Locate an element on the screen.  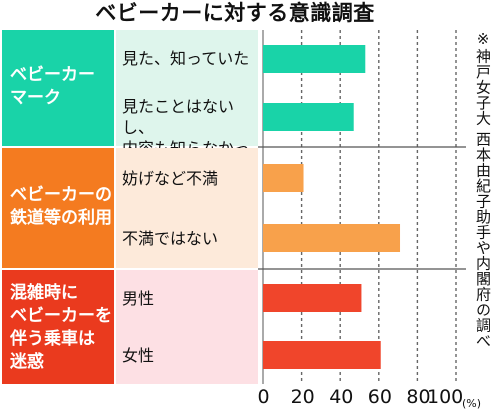
category-label: 妨げなど不満 is located at coordinates (170, 178).